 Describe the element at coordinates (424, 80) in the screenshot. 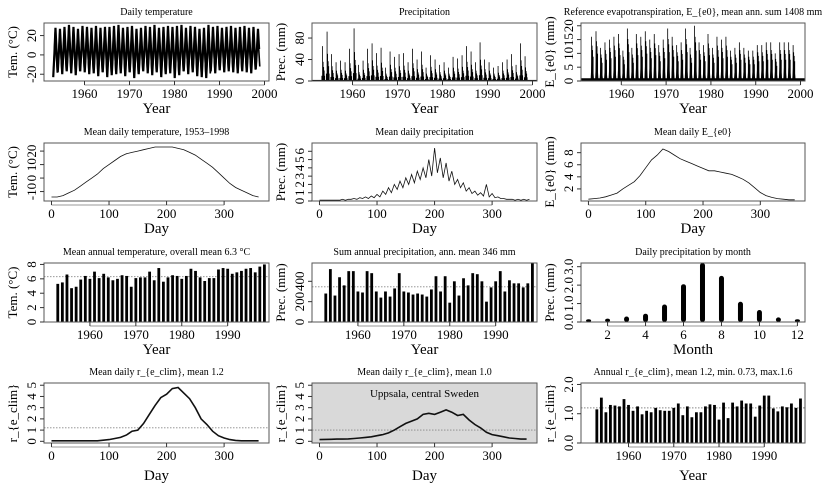

I see `baseline-band` at that location.